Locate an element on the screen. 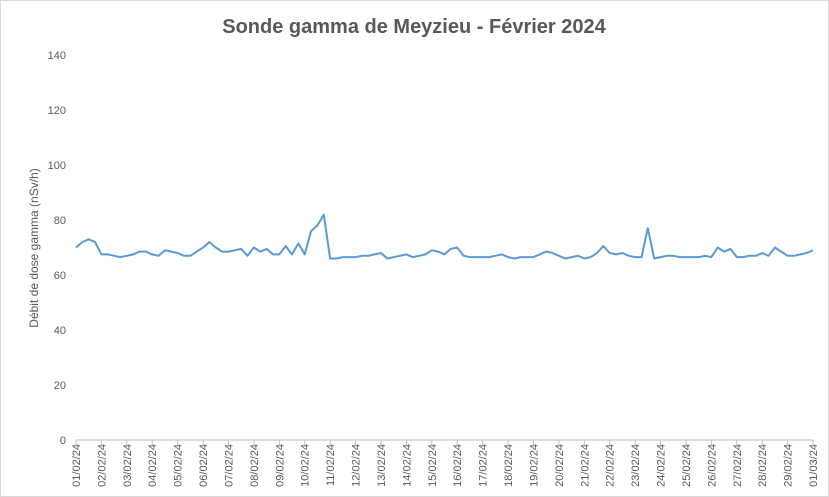 This screenshot has height=497, width=829. y-tick-label: 60 is located at coordinates (60, 276).